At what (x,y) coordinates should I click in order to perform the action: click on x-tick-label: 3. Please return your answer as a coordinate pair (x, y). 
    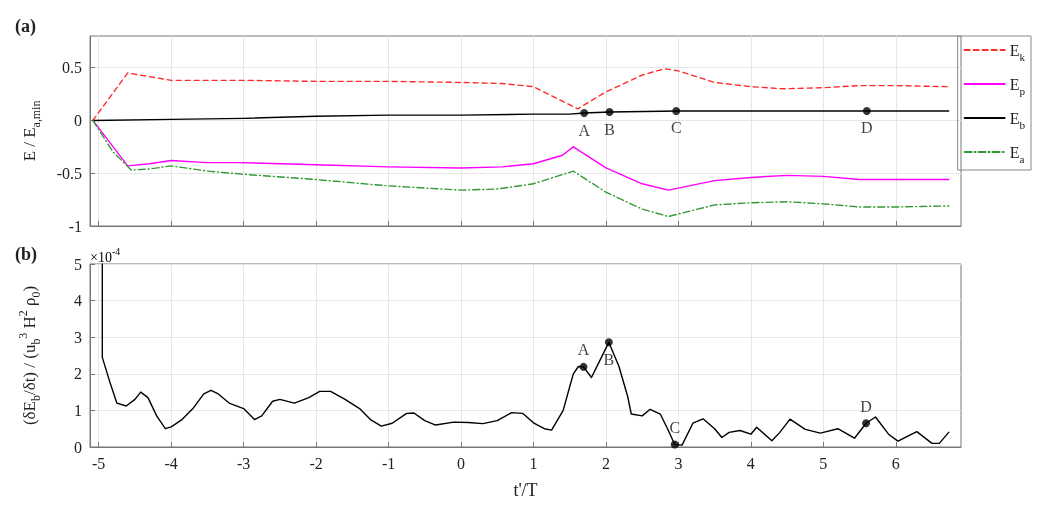
    Looking at the image, I should click on (678, 463).